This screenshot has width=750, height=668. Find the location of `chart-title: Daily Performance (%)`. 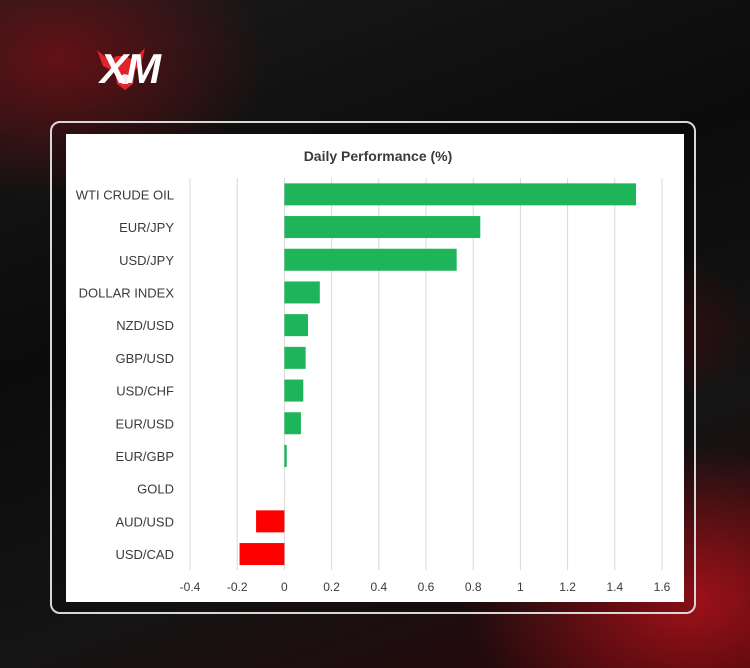

chart-title: Daily Performance (%) is located at coordinates (378, 156).